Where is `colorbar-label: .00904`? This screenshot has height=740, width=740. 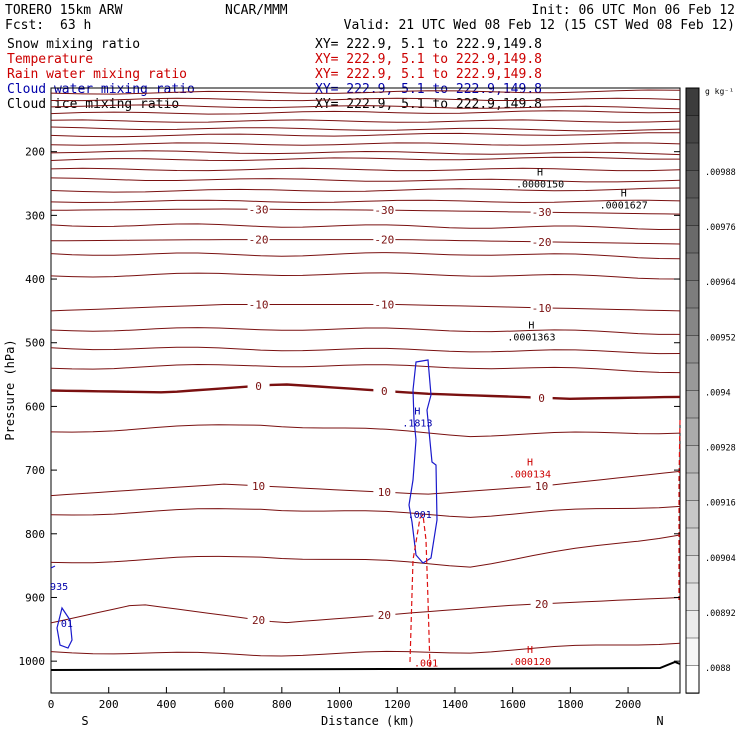 colorbar-label: .00904 is located at coordinates (720, 559).